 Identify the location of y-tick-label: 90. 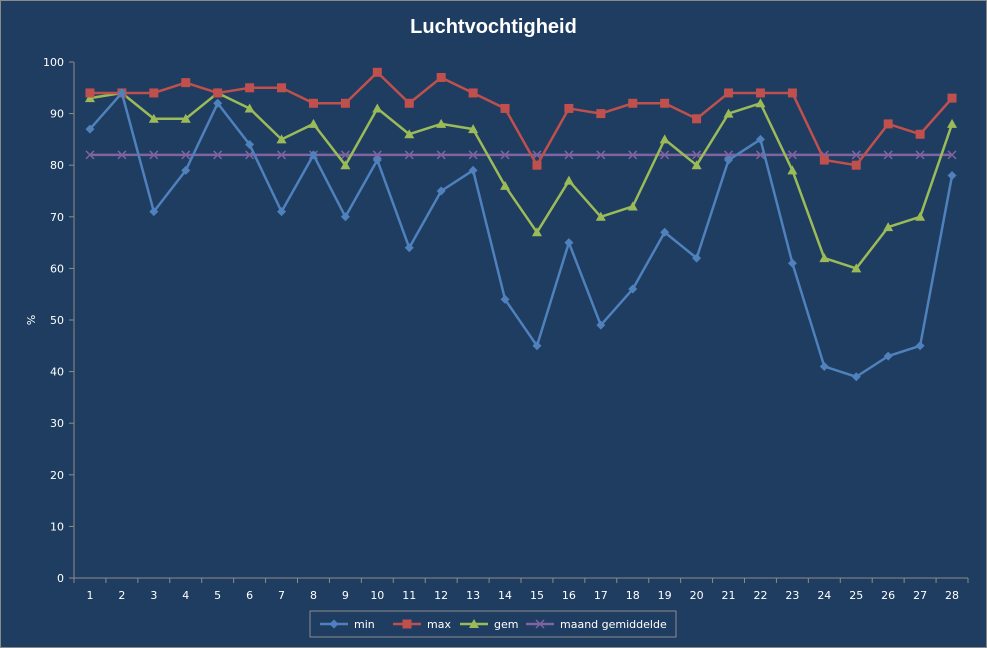
(57, 114).